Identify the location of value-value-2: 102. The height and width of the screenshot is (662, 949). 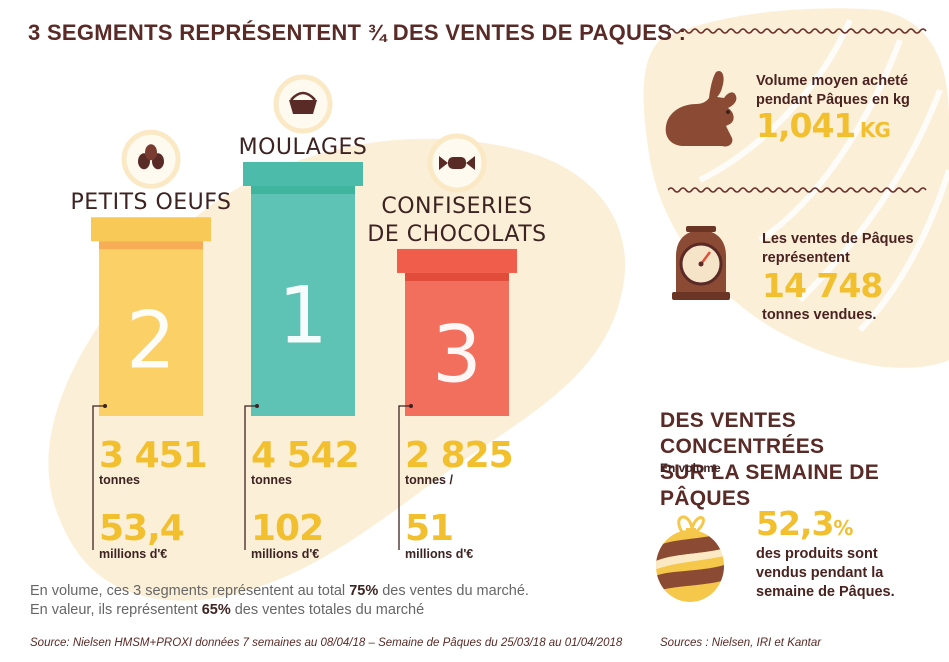
(287, 528).